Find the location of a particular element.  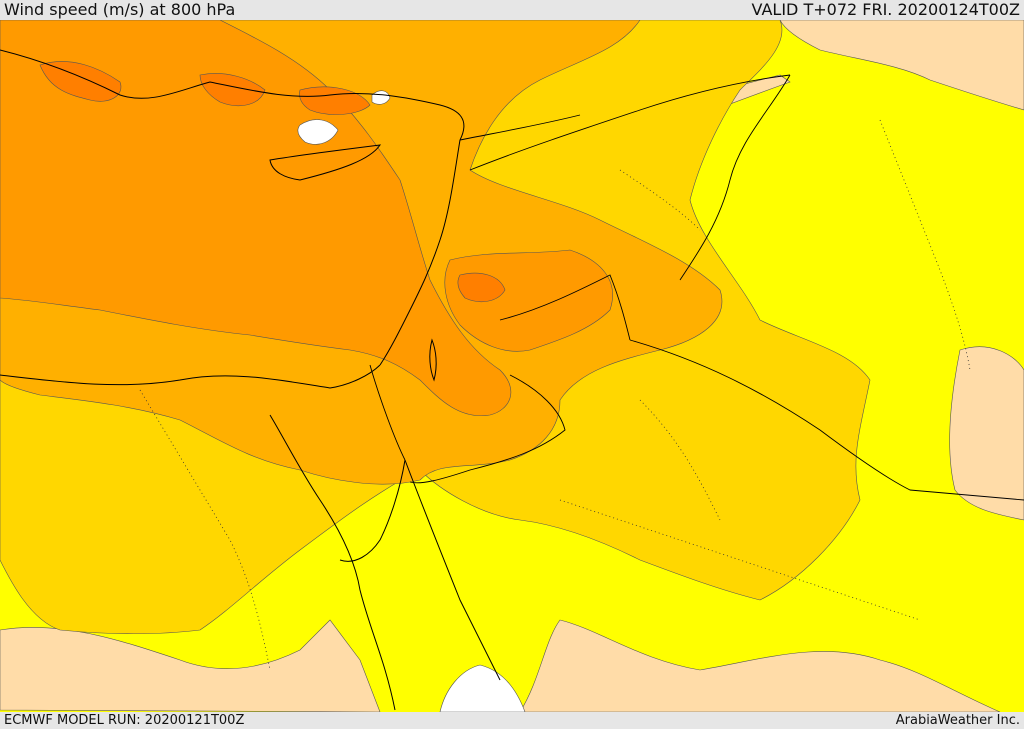

border-syria-turkey is located at coordinates (520, 127).